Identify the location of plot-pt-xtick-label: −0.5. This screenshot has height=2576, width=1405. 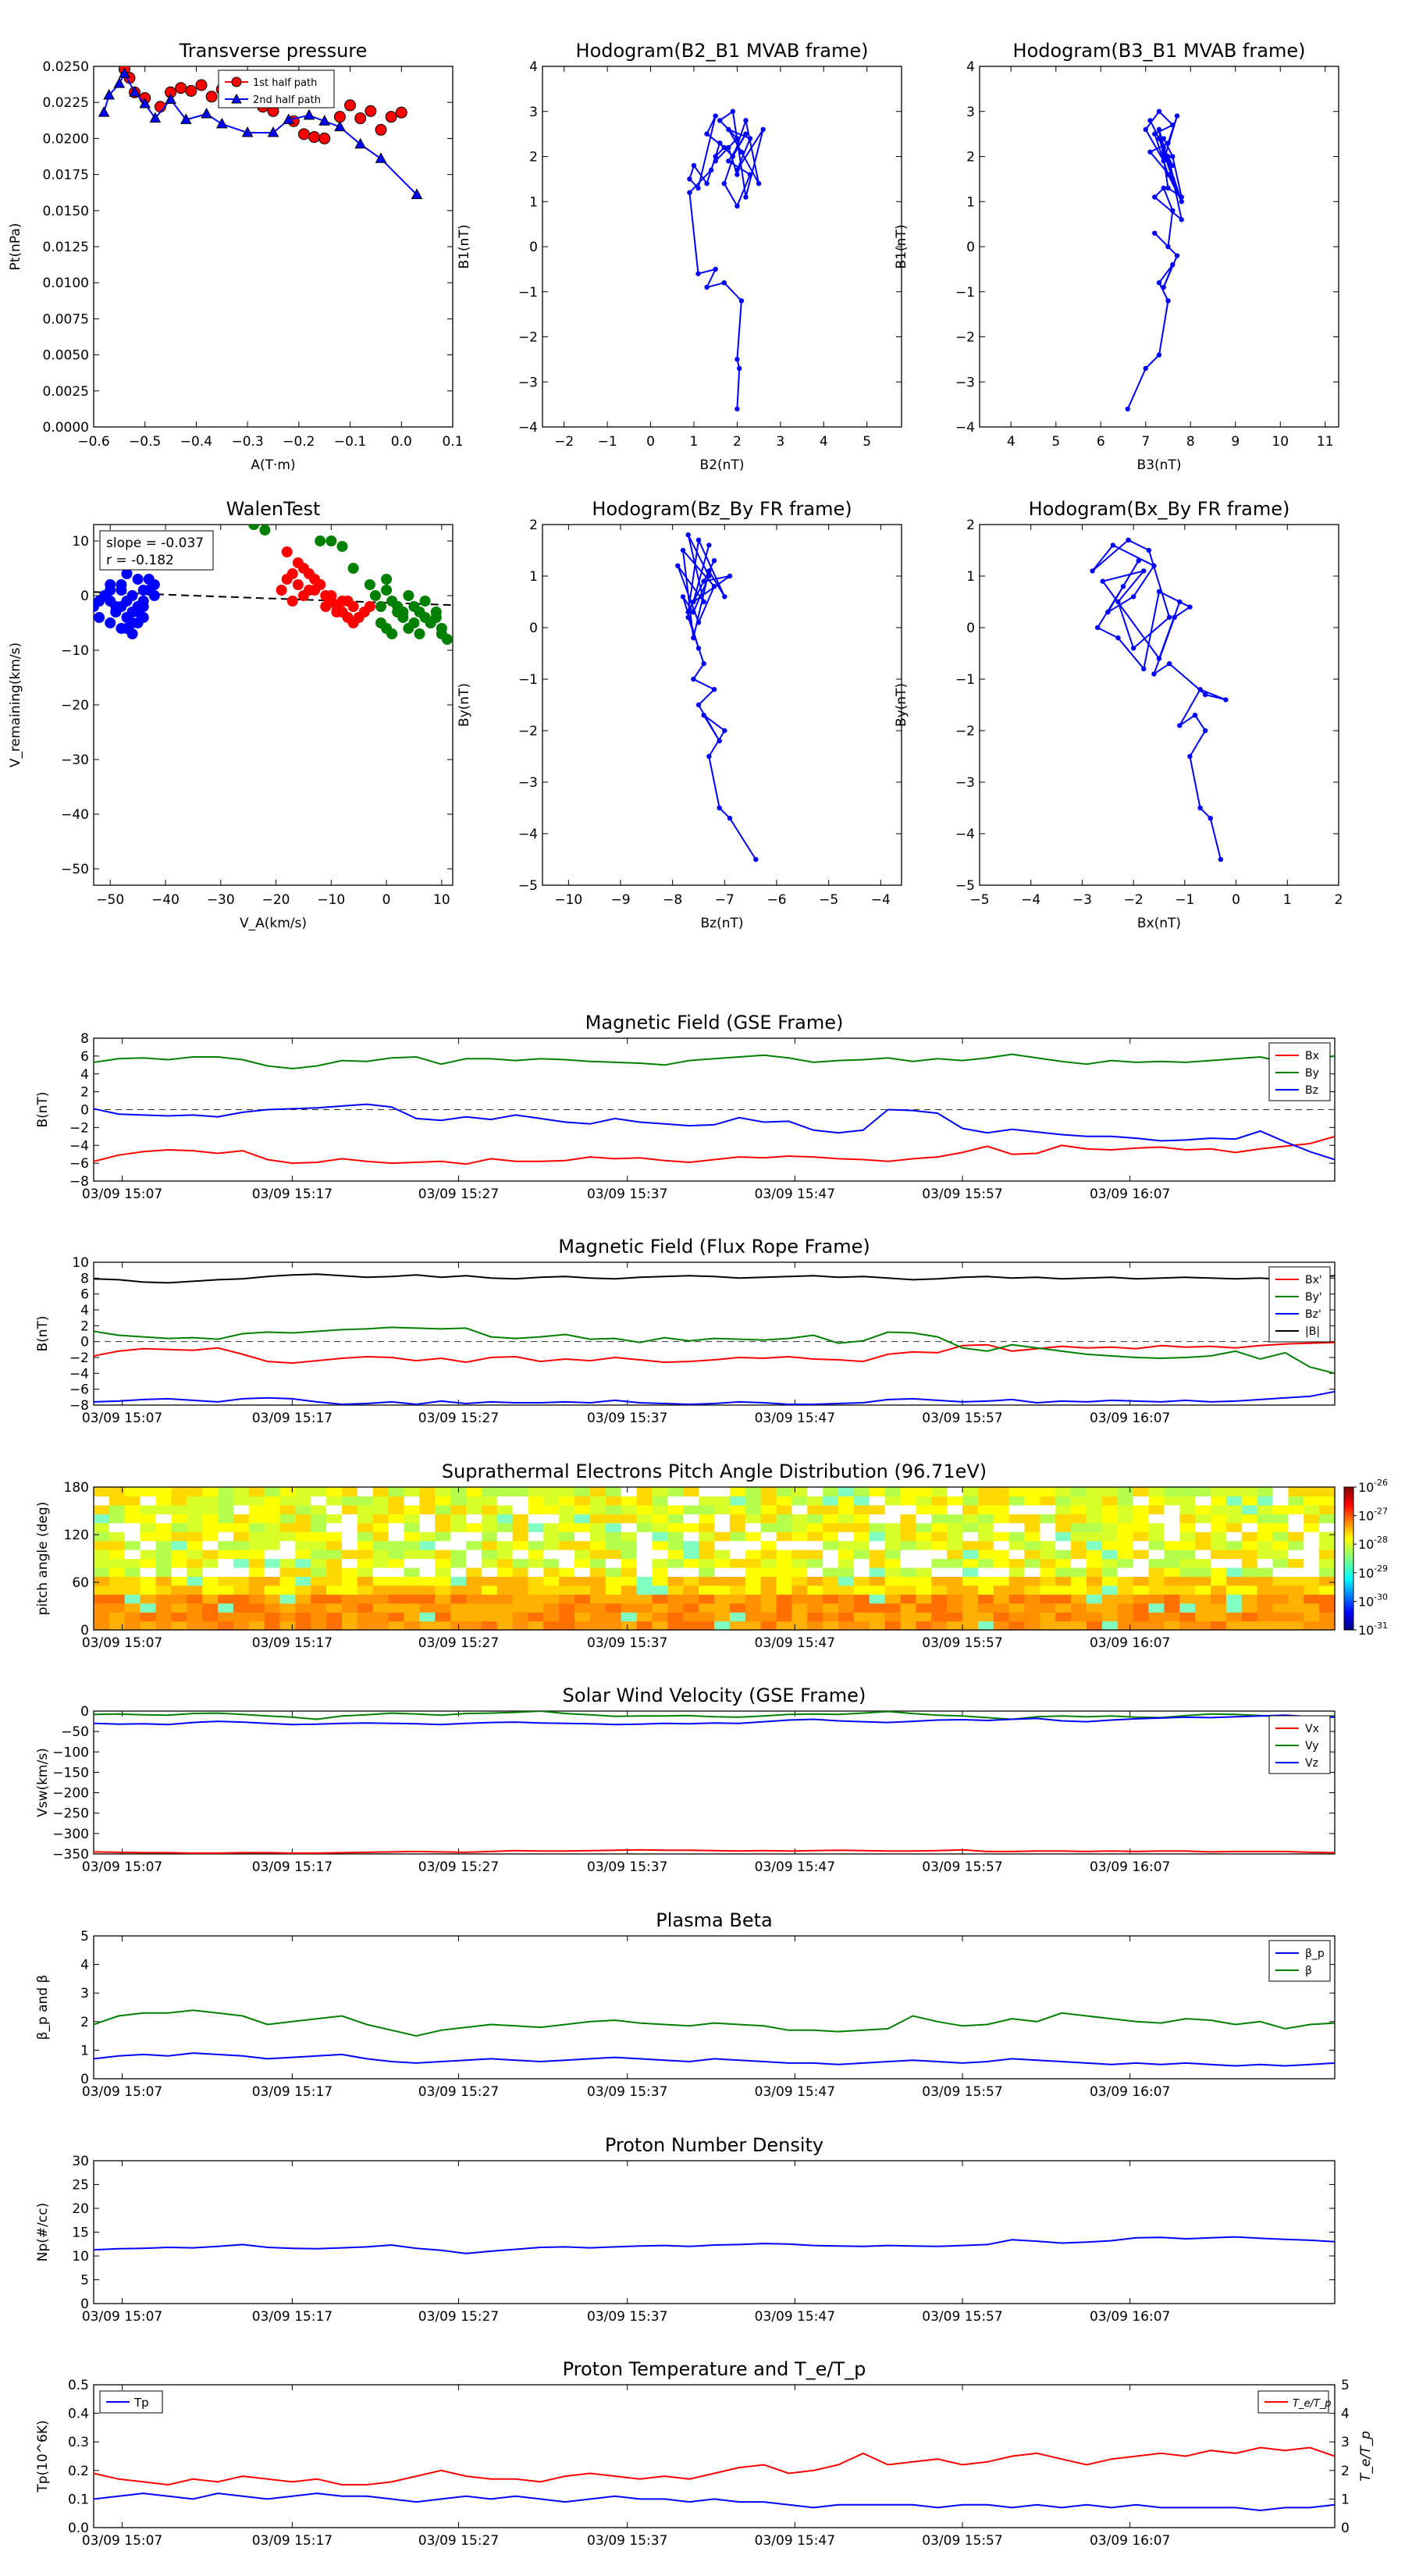
(145, 442).